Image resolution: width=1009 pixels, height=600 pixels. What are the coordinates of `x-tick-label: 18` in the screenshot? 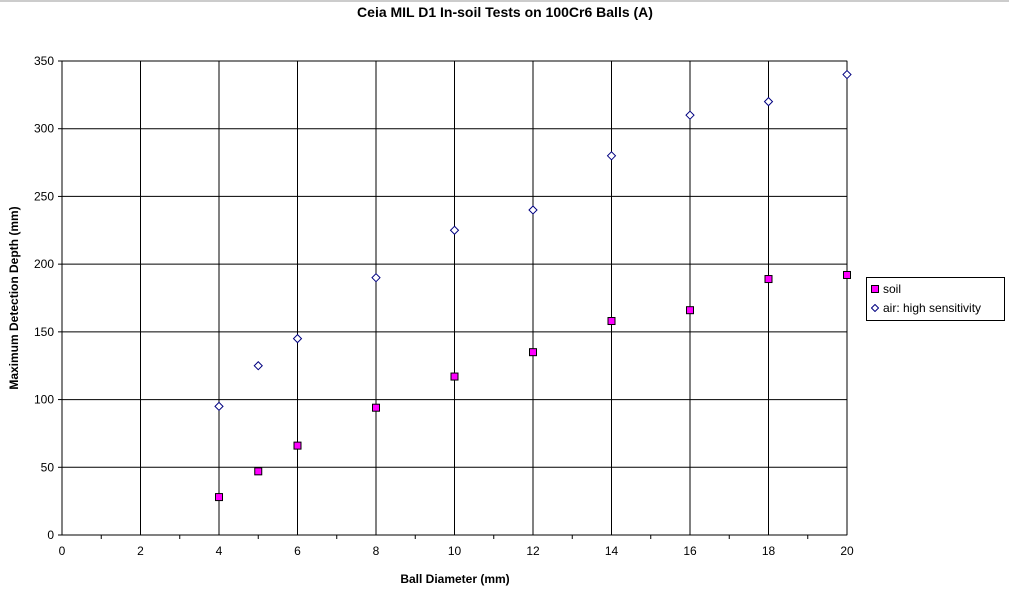 It's located at (769, 551).